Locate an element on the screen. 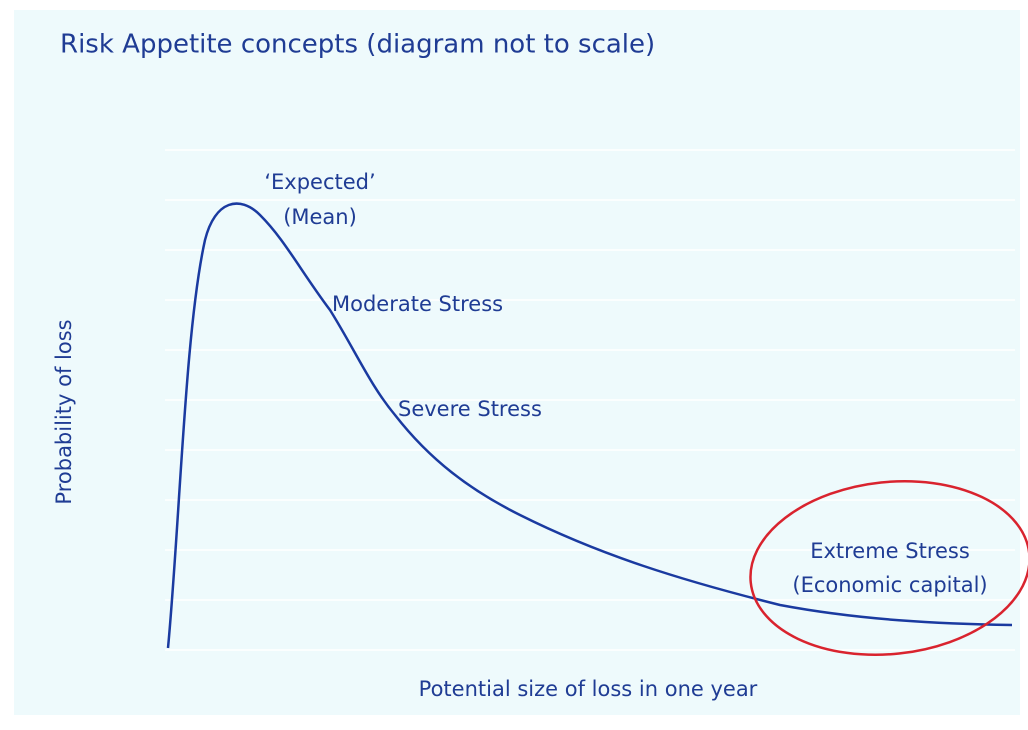  annotation: (Economic capital) is located at coordinates (889, 585).